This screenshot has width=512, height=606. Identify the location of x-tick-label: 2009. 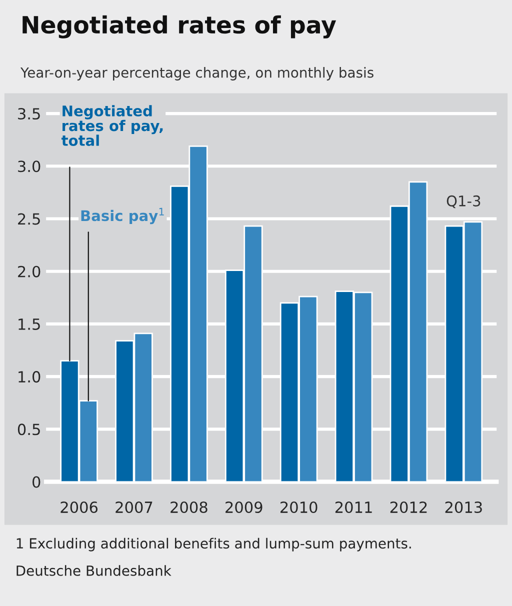
(244, 507).